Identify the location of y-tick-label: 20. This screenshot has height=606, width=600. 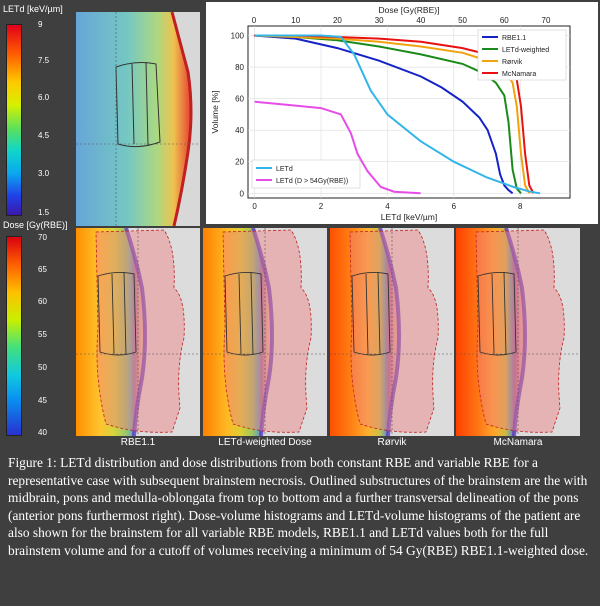
(239, 162).